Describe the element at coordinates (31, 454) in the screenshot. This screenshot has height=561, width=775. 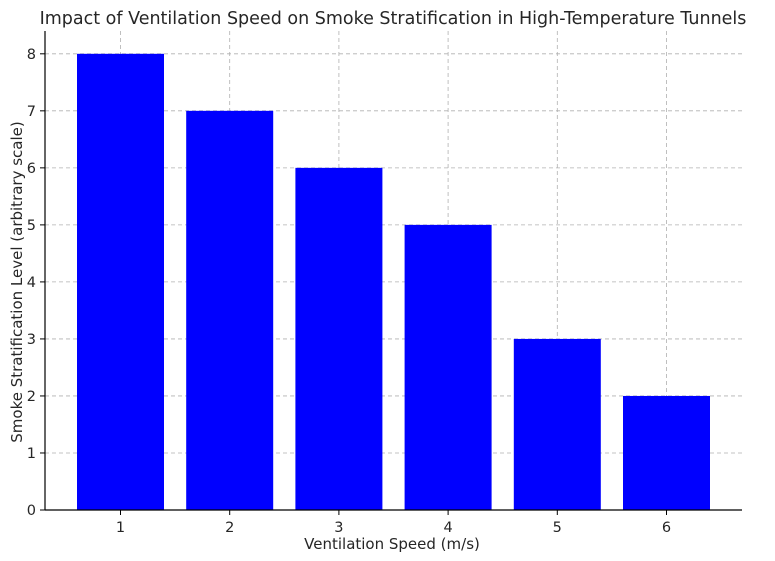
I see `y-tick-label: 1` at that location.